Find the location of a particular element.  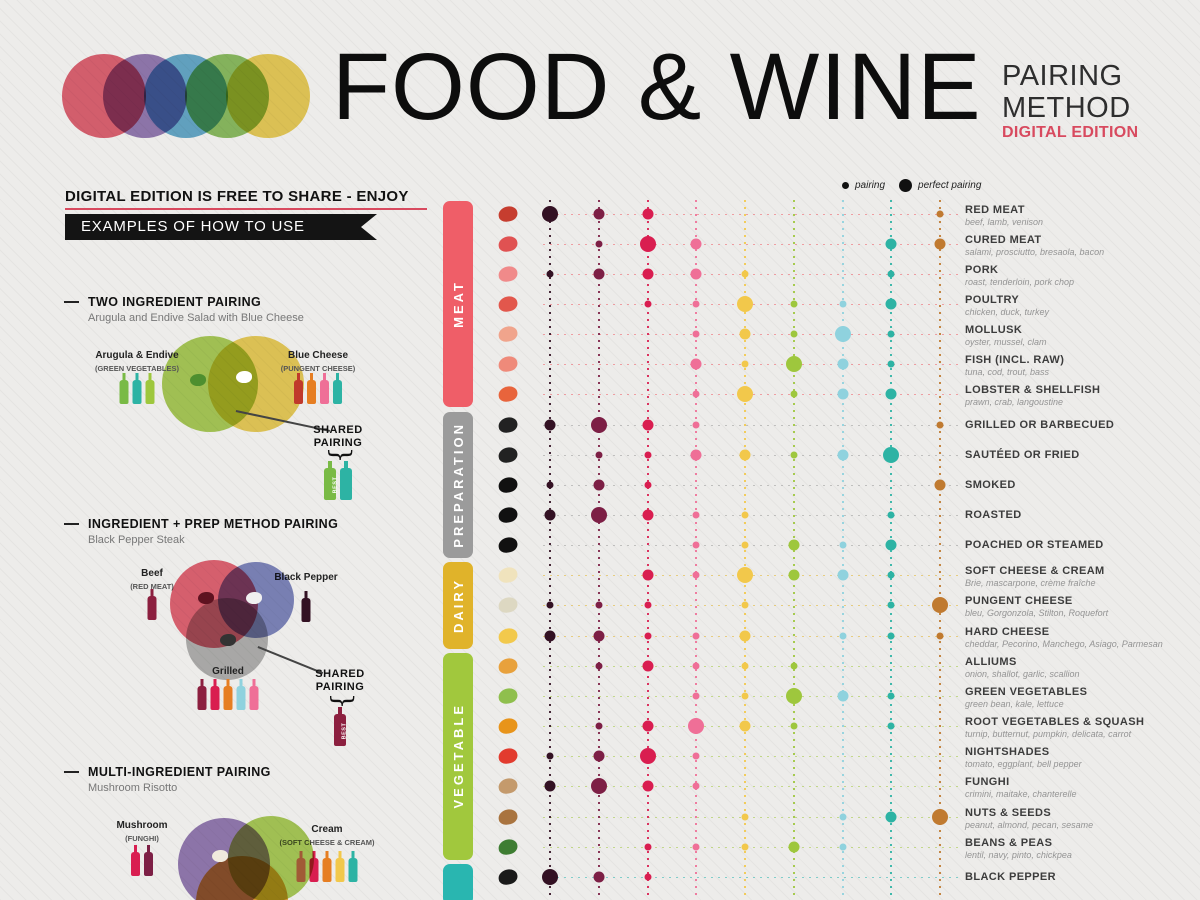

subtitle-line-2: METHOD is located at coordinates (1066, 108).